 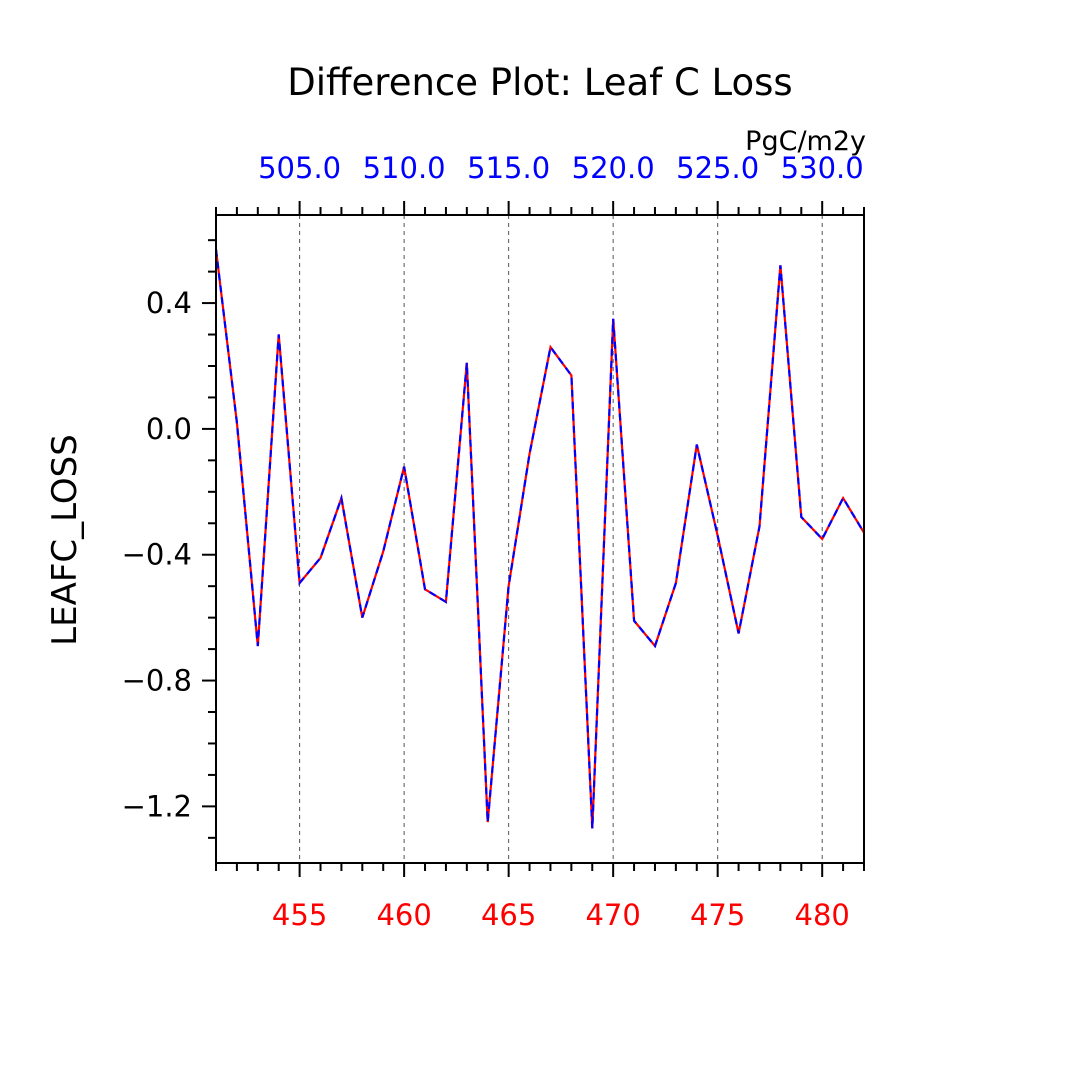 I want to click on y-axis-label: LEAFC_LOSS, so click(x=65, y=540).